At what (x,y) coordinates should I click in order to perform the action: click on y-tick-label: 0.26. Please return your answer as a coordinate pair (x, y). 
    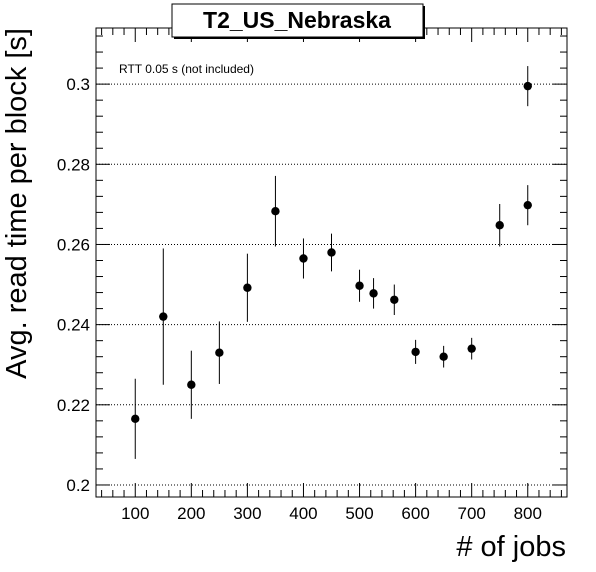
    Looking at the image, I should click on (73, 244).